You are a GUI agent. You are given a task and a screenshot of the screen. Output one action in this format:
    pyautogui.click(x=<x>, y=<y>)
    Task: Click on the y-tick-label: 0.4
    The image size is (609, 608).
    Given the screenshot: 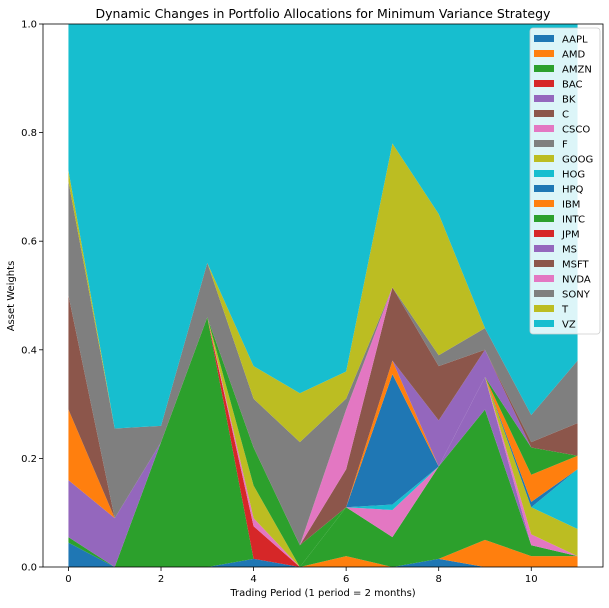 What is the action you would take?
    pyautogui.click(x=29, y=350)
    